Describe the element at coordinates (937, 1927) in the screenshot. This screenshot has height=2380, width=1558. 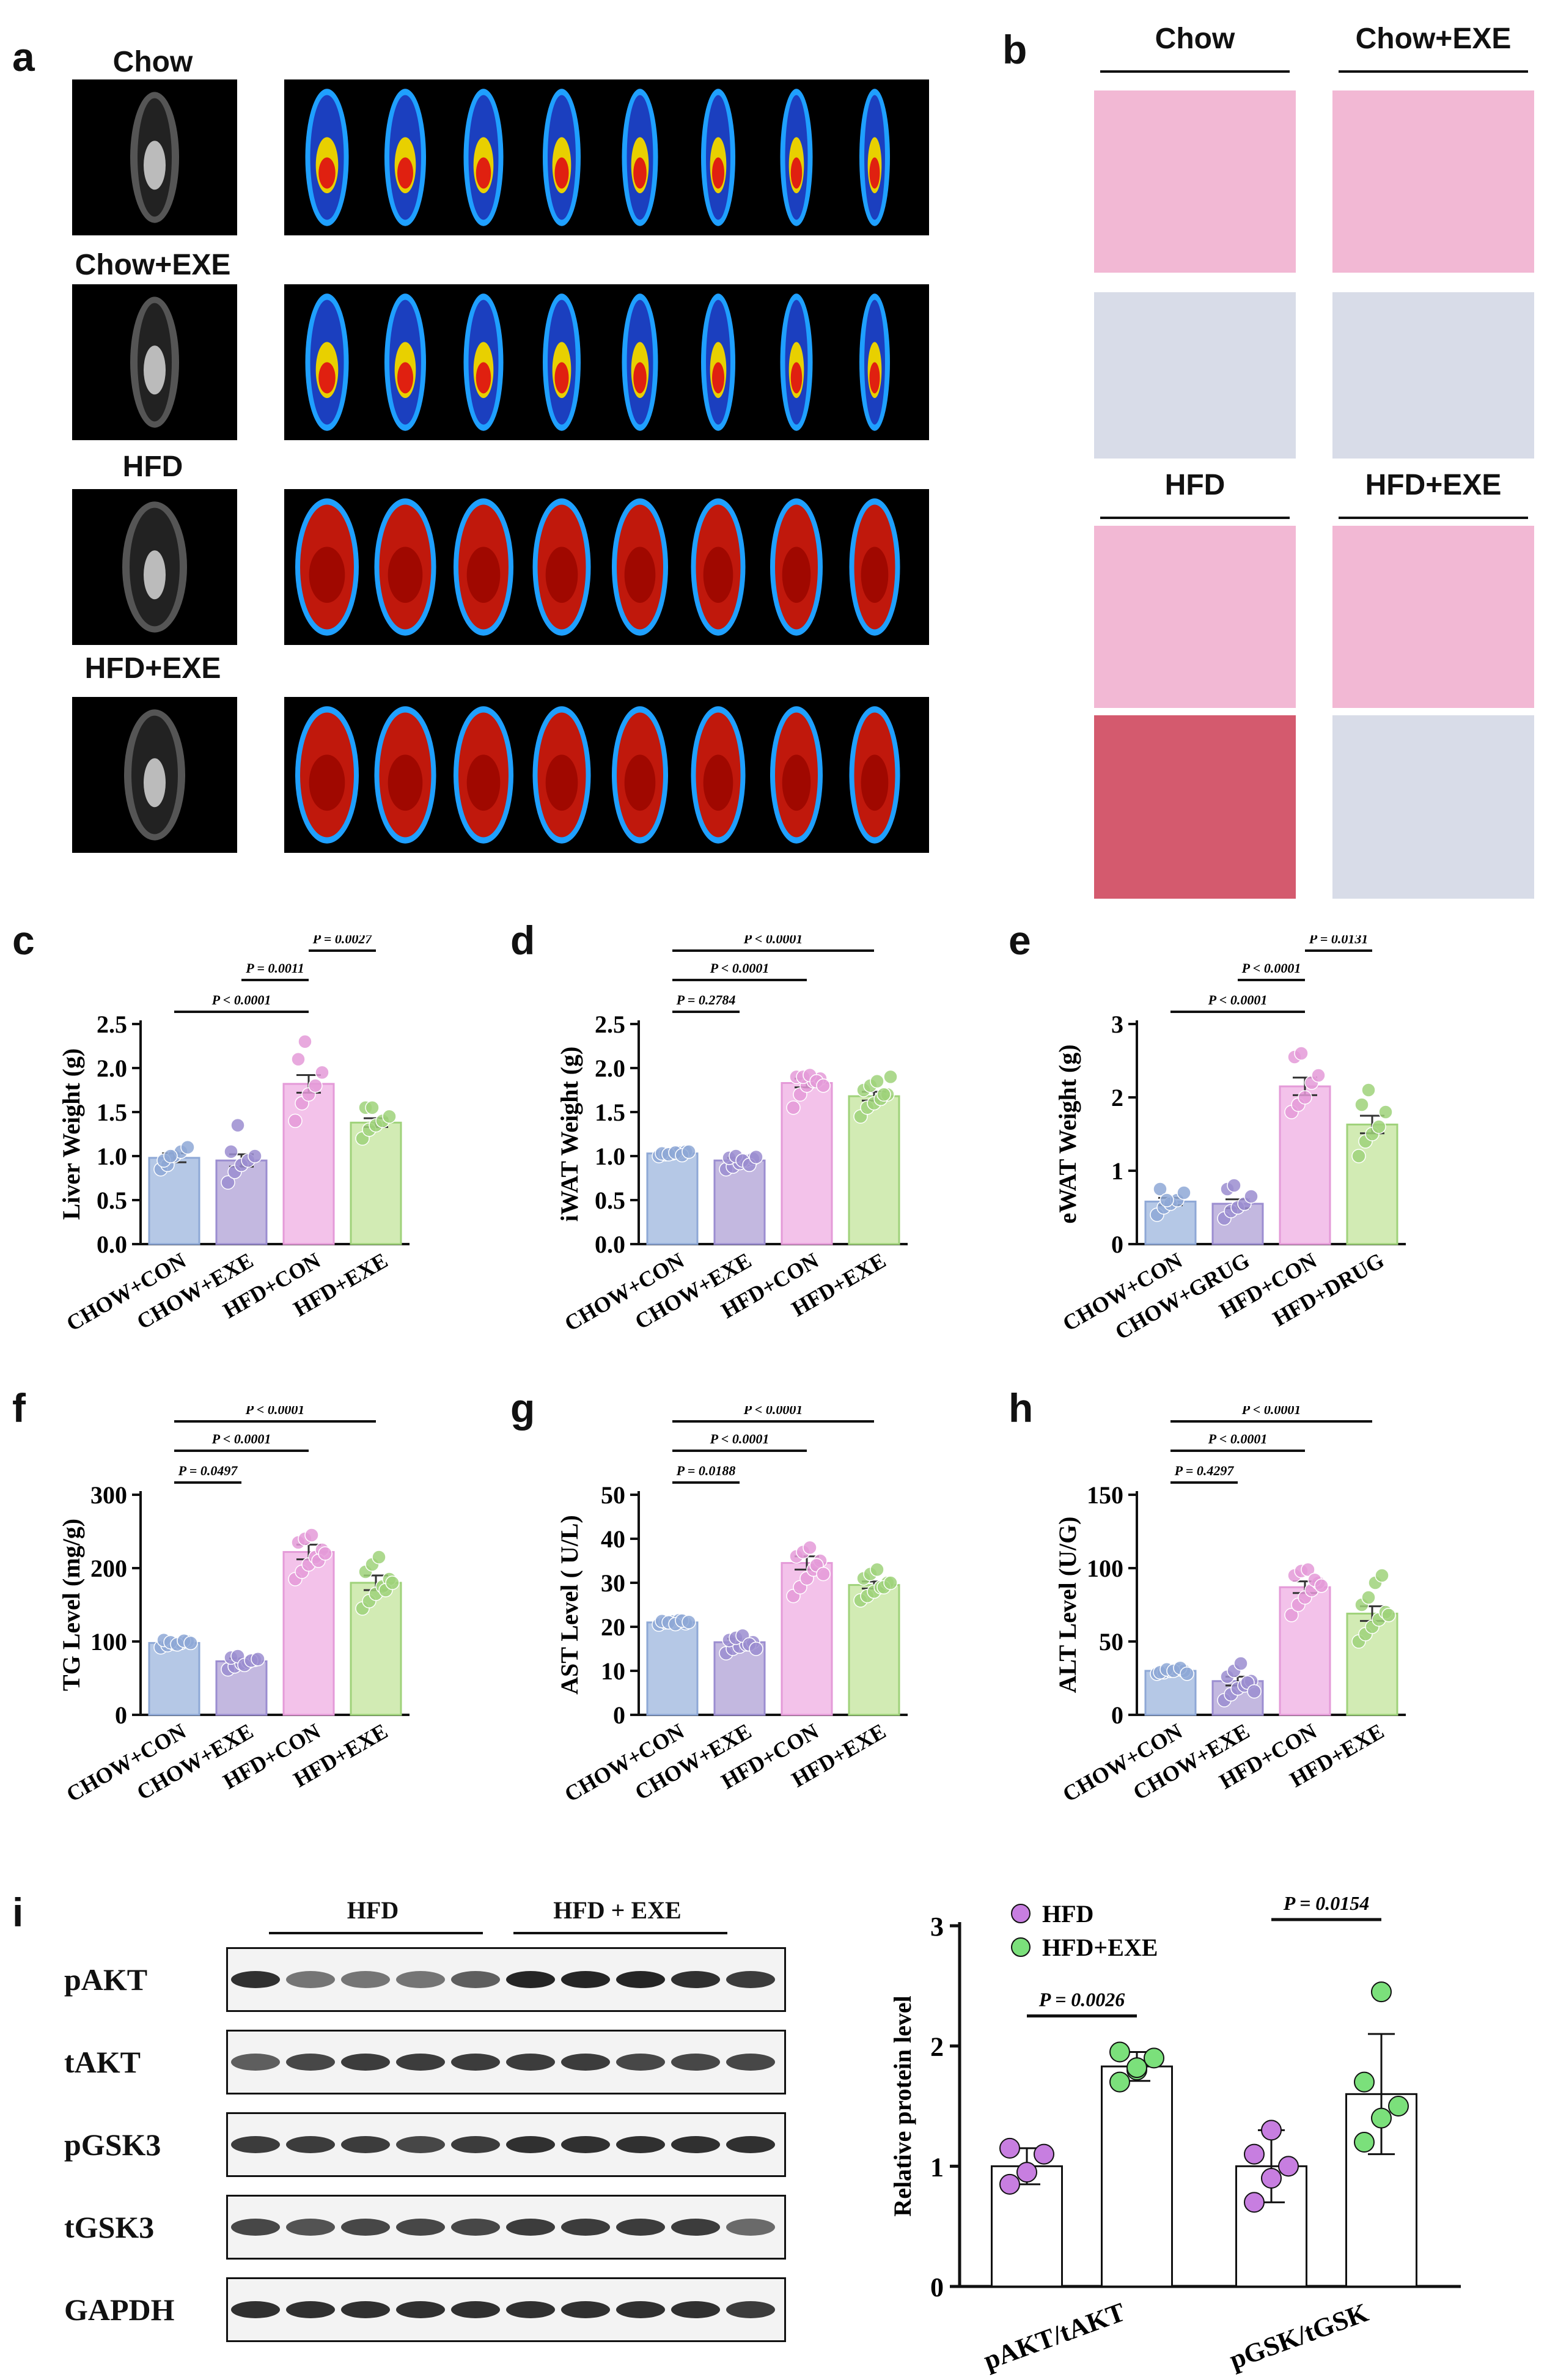
I see `y-tick-label: 3` at that location.